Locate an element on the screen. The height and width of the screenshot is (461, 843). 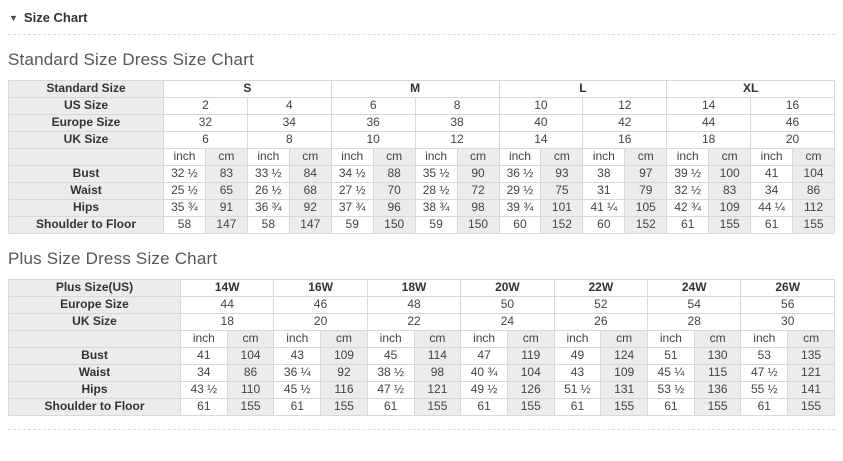
cell: 38 ¾ is located at coordinates (436, 208).